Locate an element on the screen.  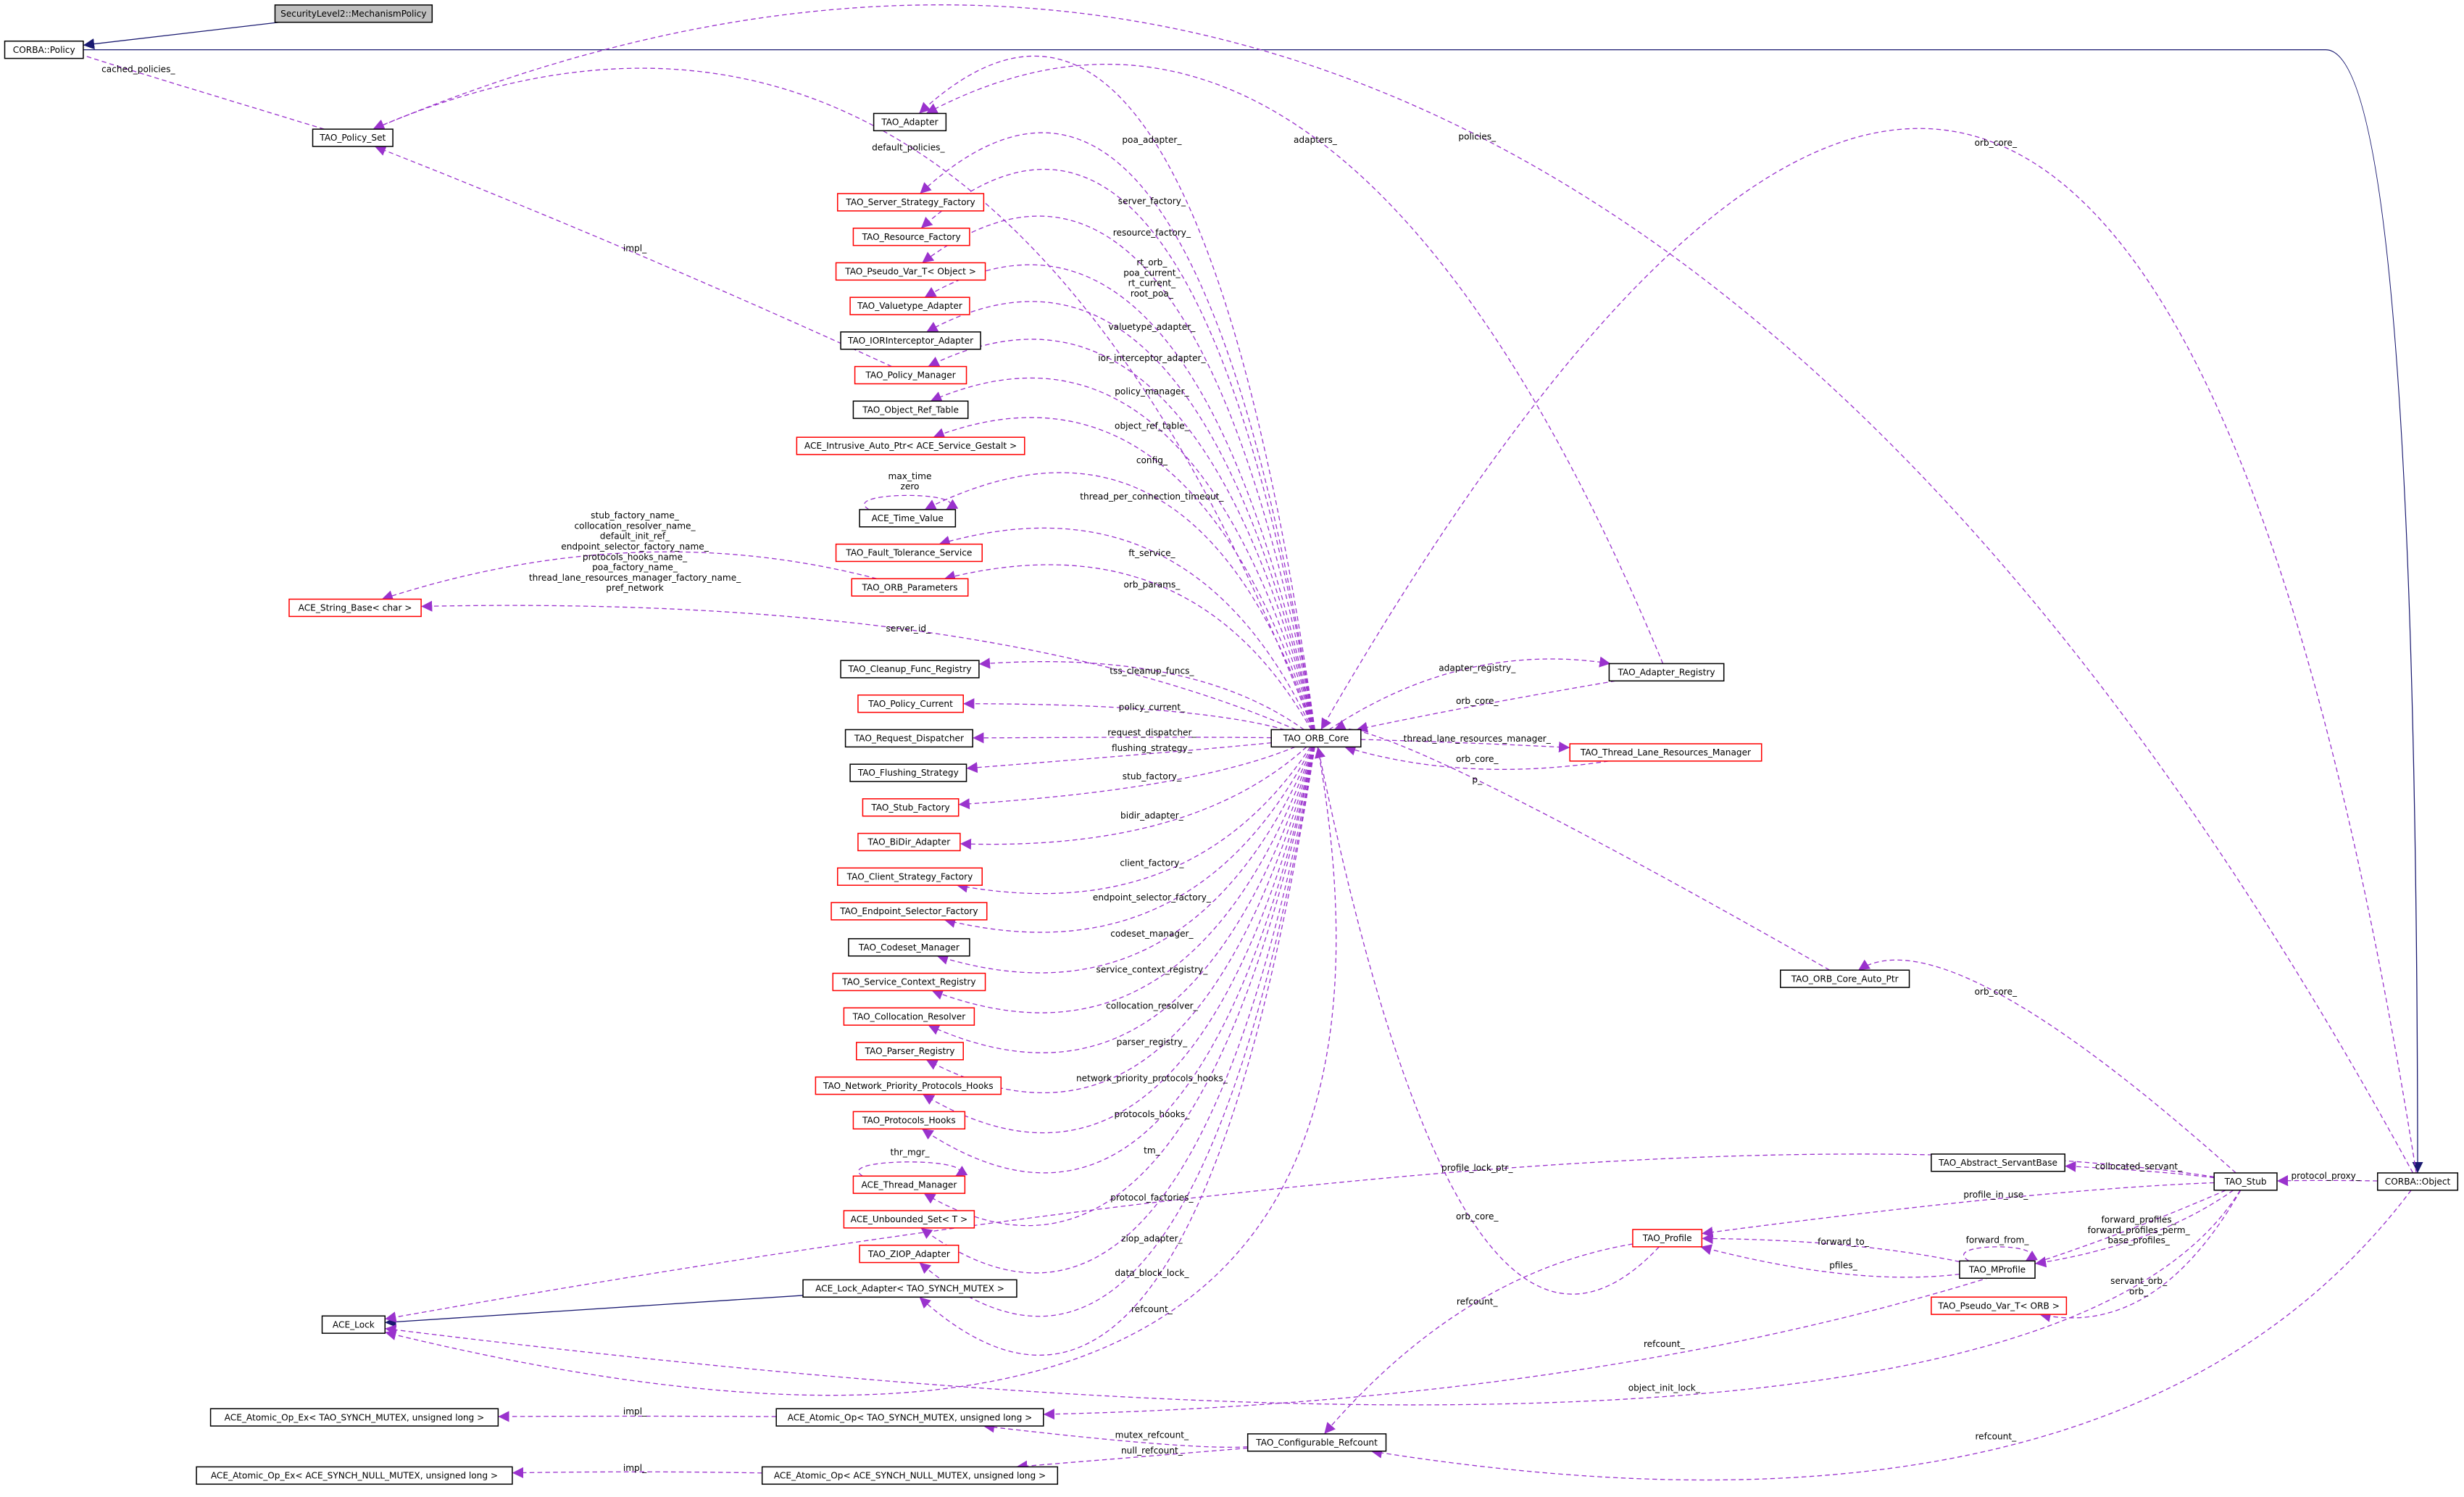
edge-label: parser_registry_ is located at coordinates (1152, 1042).